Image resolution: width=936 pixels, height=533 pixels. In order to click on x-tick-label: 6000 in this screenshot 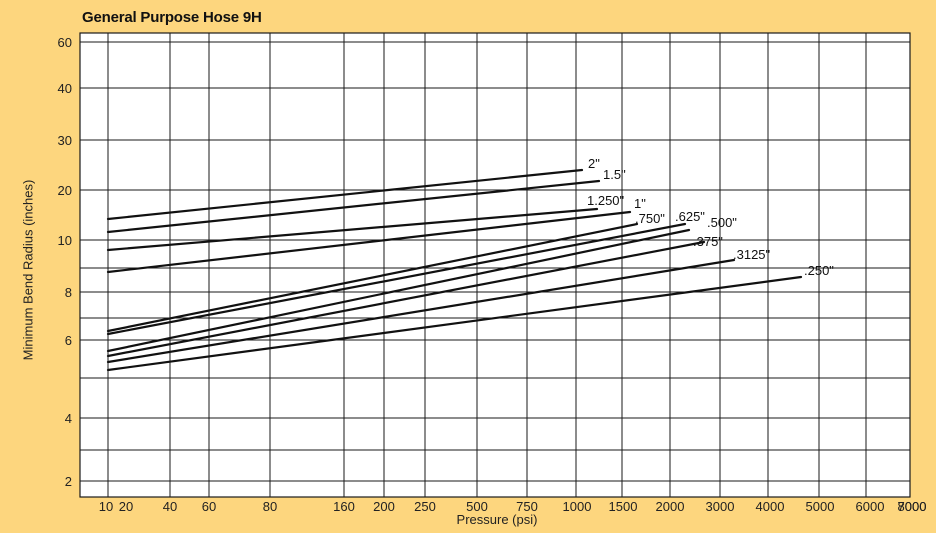, I will do `click(870, 506)`.